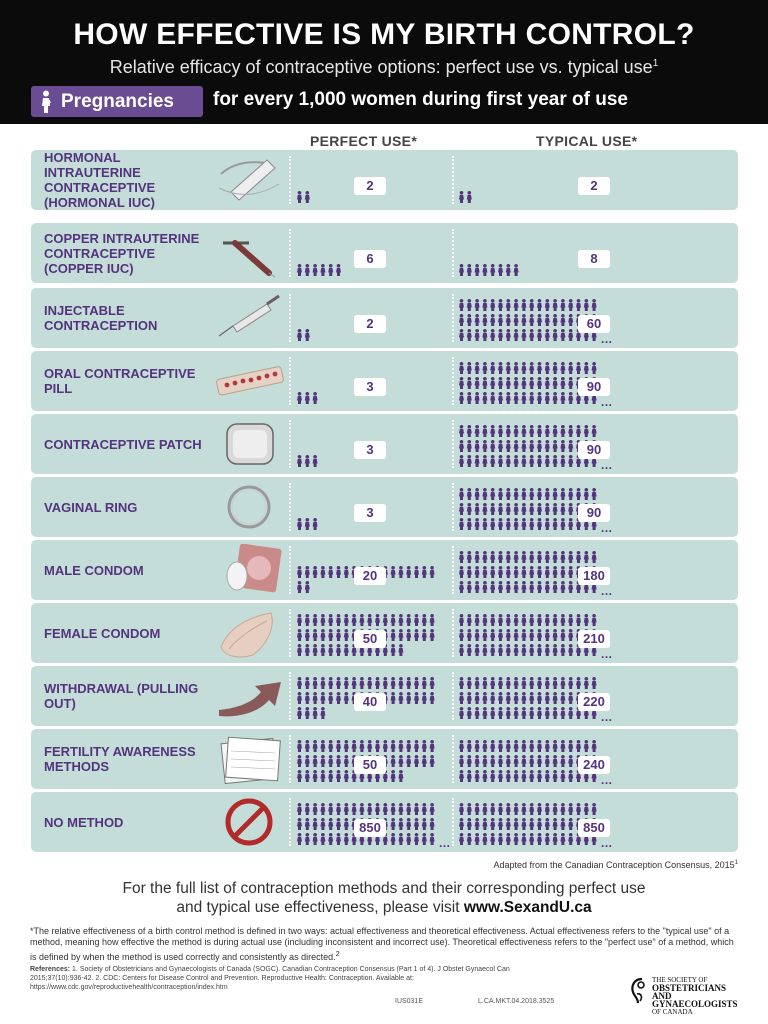 This screenshot has height=1024, width=768. Describe the element at coordinates (370, 639) in the screenshot. I see `perfect-use-value: 50` at that location.